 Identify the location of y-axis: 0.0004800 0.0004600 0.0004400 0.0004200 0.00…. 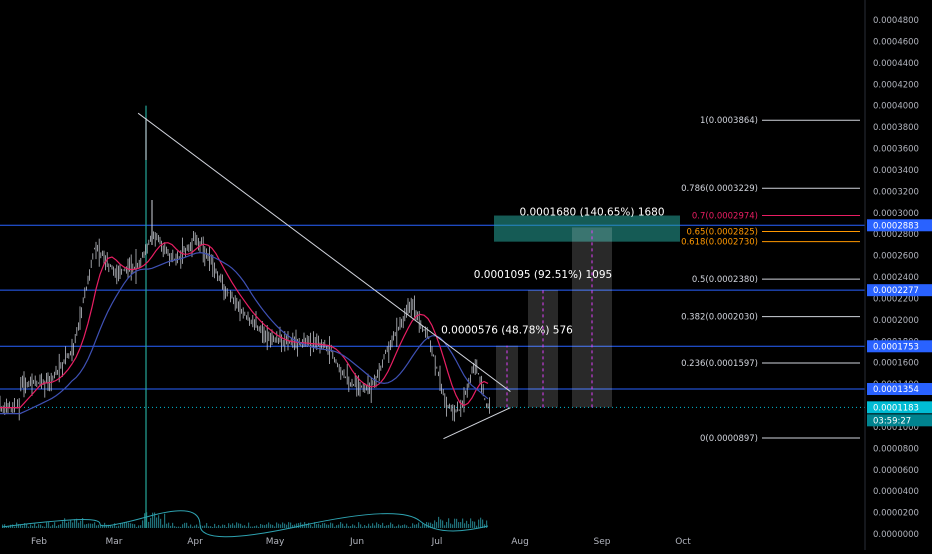
(898, 275).